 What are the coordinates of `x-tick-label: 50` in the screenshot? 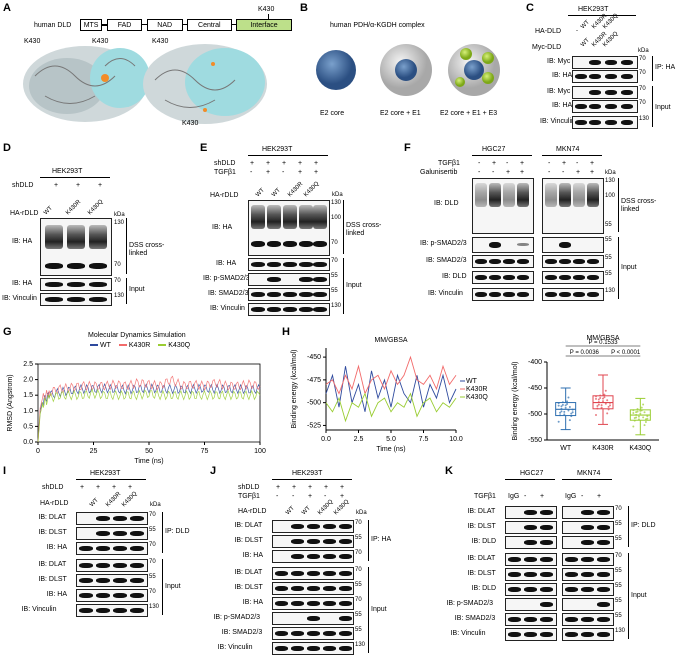 It's located at (149, 451).